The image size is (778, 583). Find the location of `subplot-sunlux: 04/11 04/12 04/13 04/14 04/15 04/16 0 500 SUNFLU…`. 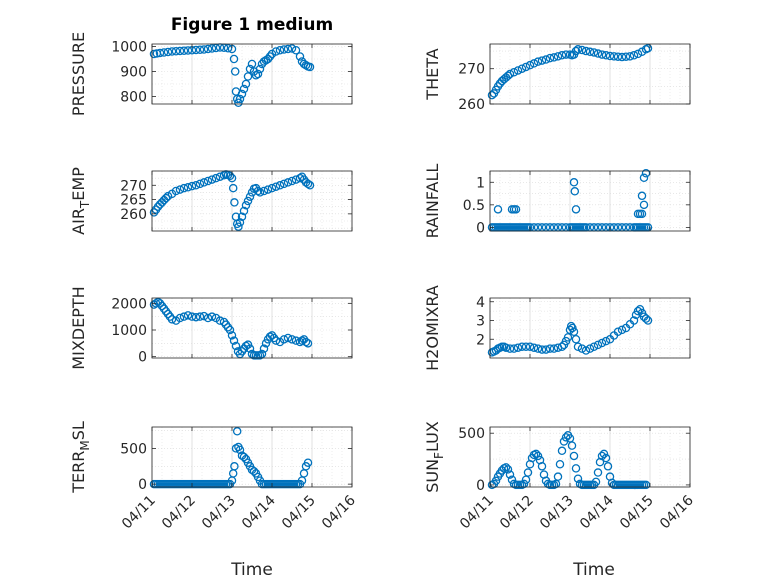

subplot-sunlux: 04/11 04/12 04/13 04/14 04/15 04/16 0 500 SUNFLU… is located at coordinates (560, 476).